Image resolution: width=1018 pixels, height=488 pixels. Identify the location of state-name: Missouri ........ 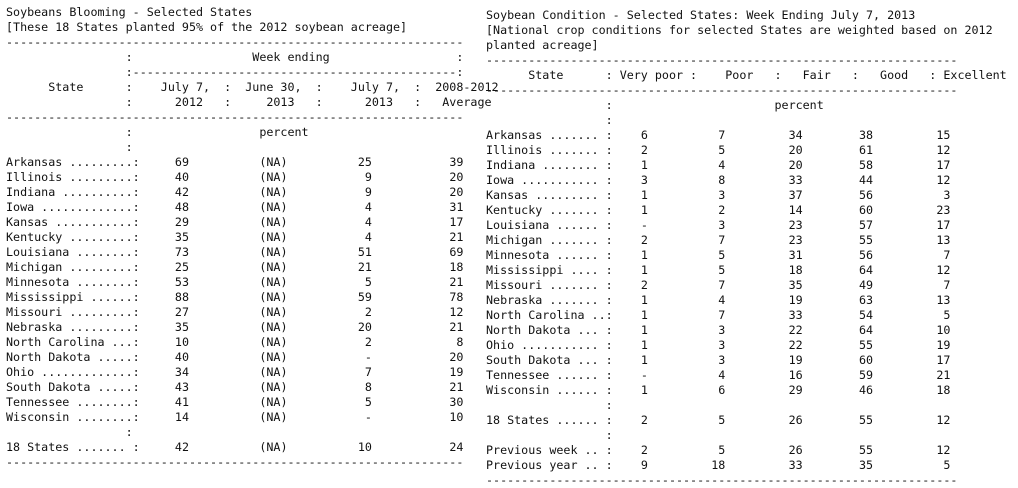
(546, 285).